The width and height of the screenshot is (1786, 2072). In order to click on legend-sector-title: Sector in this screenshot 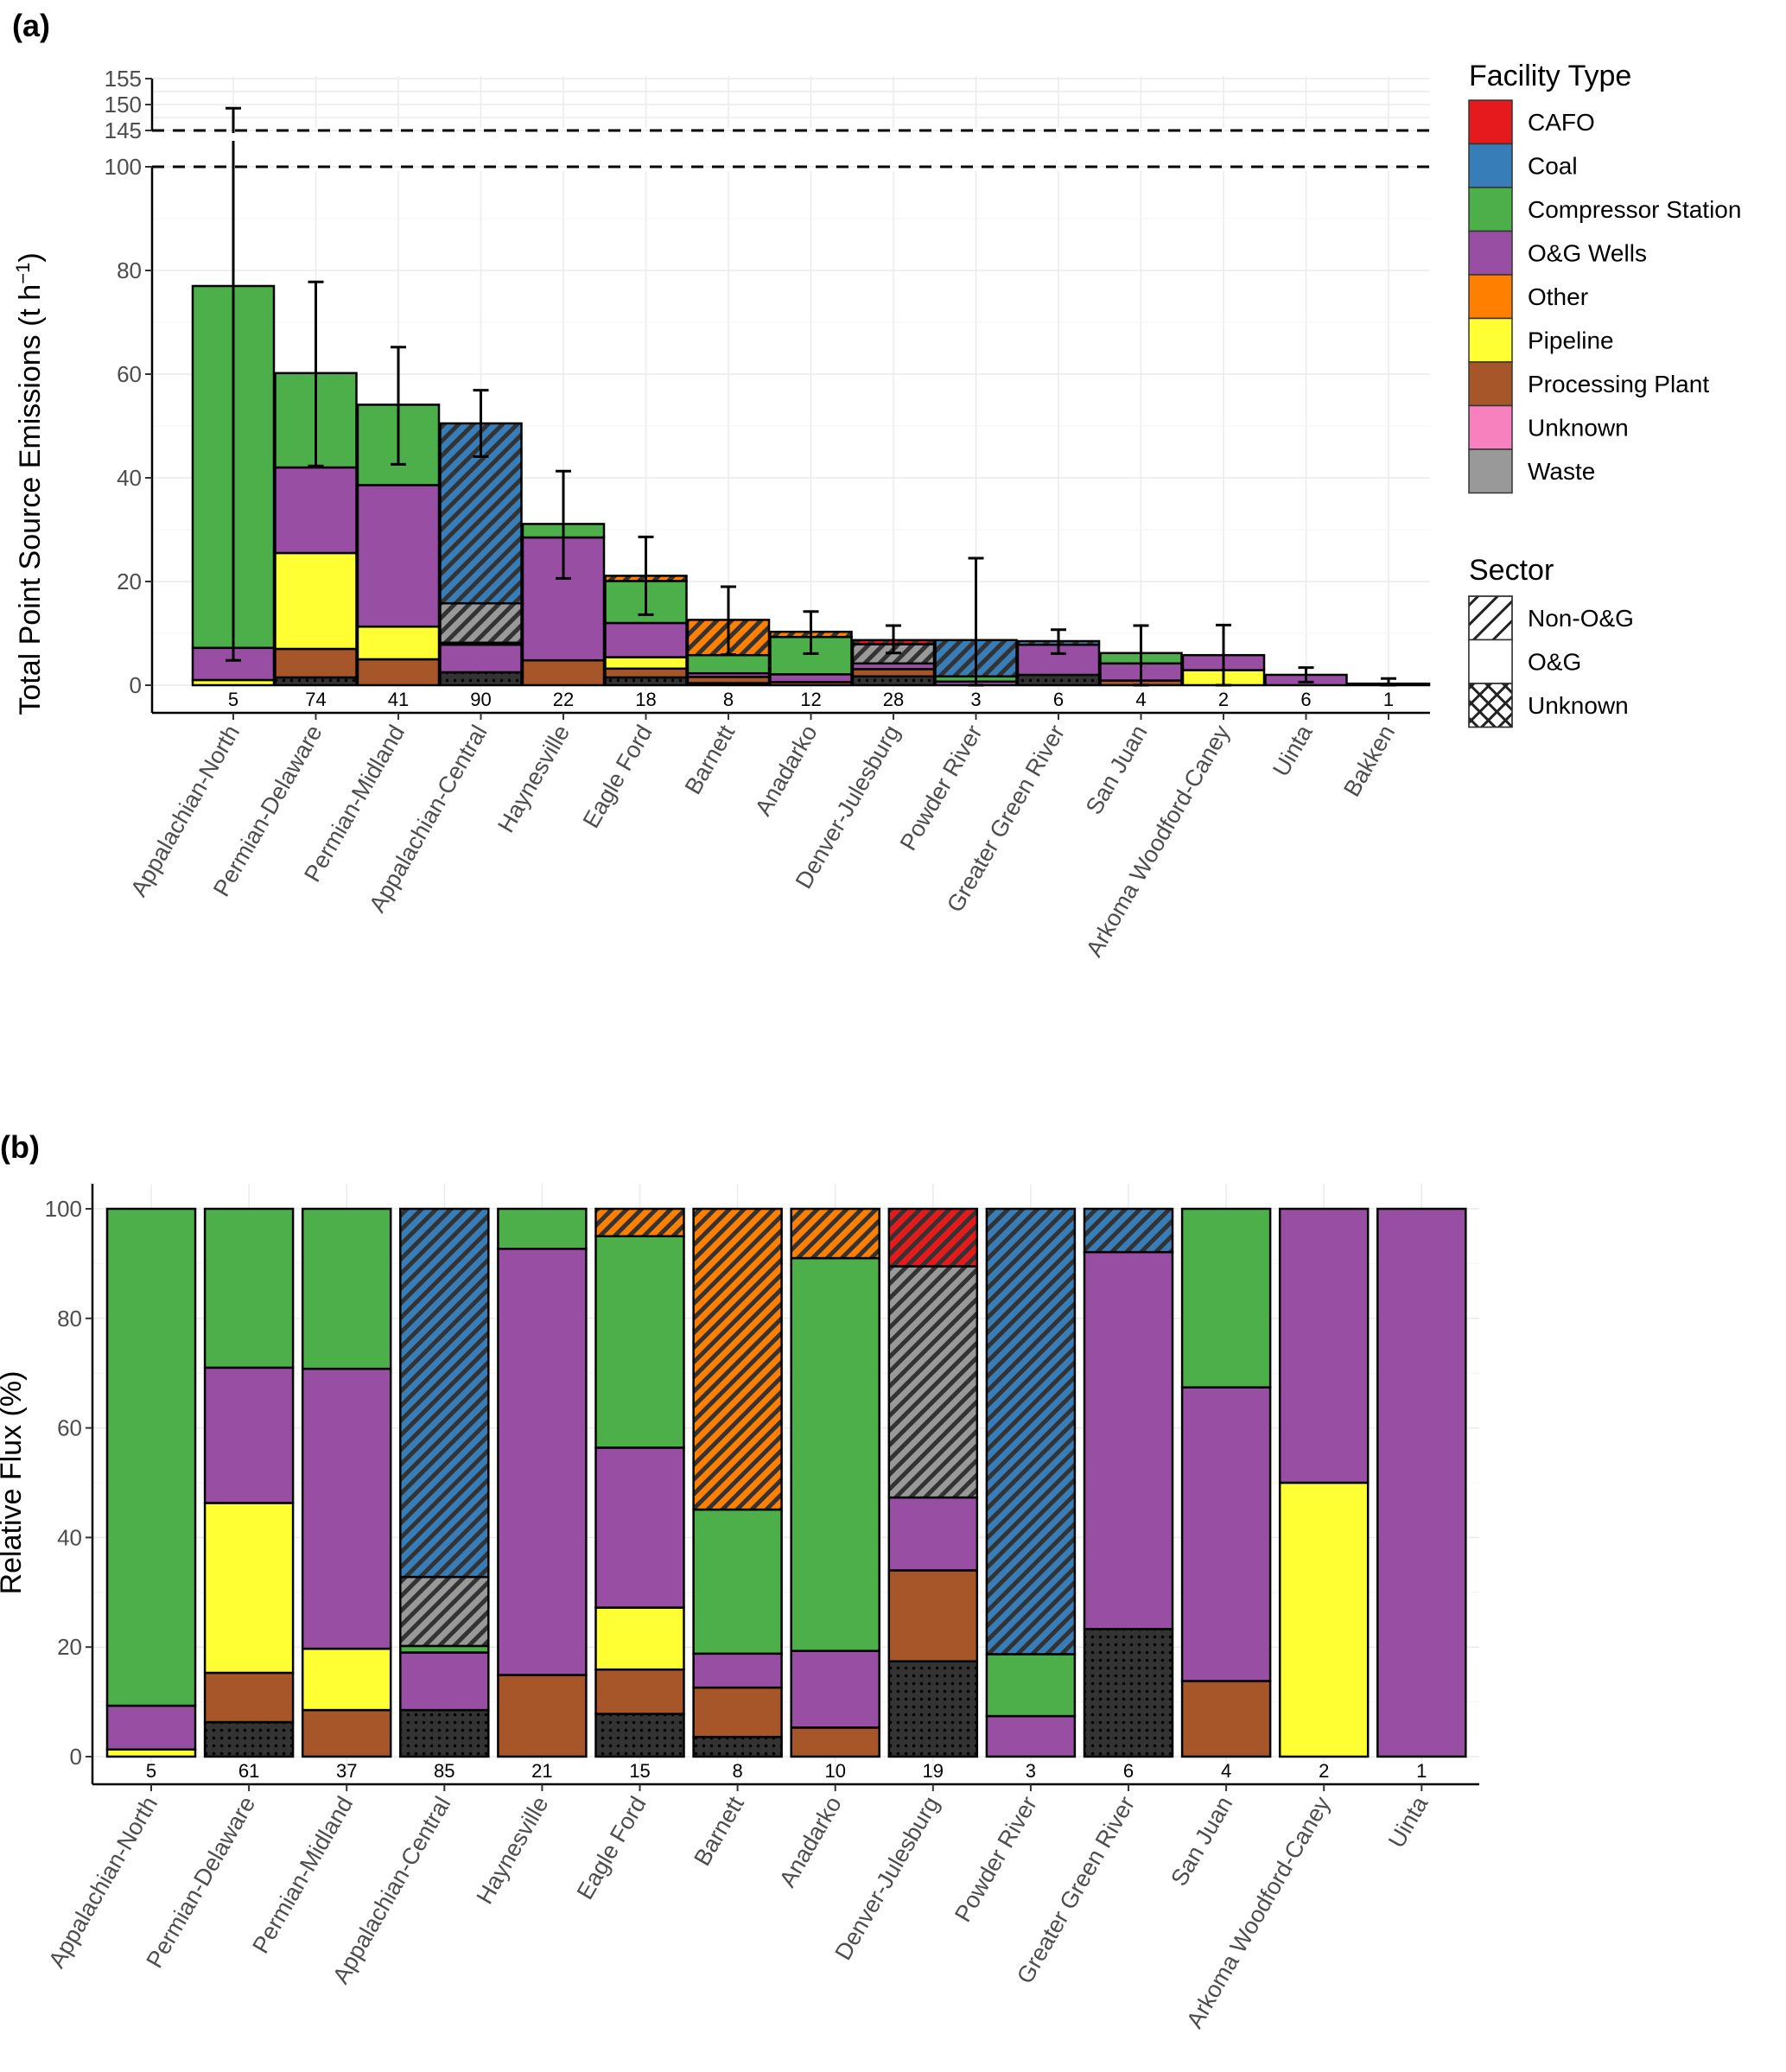, I will do `click(1512, 570)`.